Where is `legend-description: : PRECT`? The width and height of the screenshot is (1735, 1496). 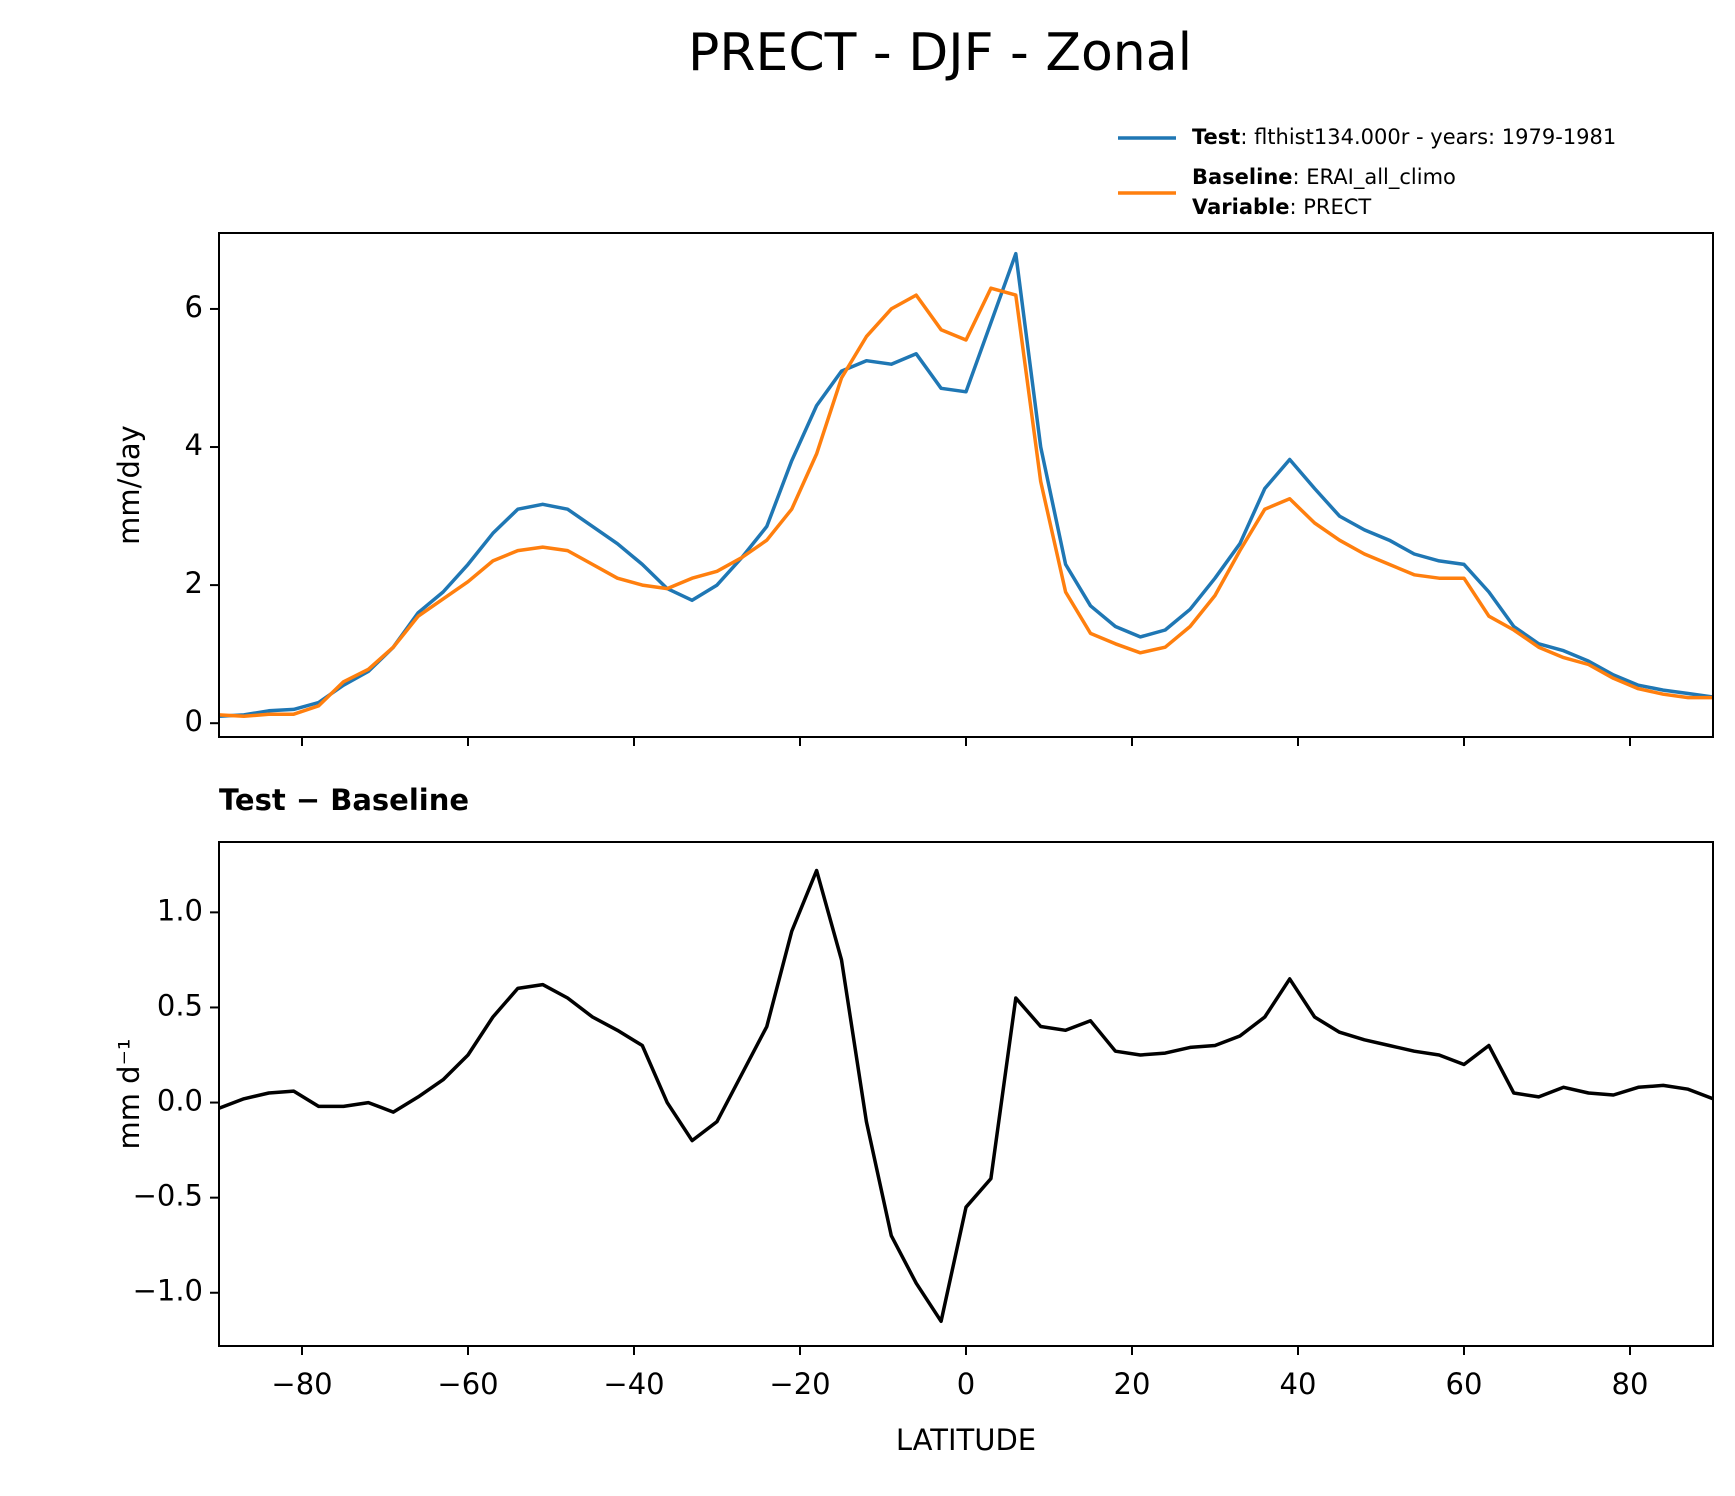 legend-description: : PRECT is located at coordinates (1330, 207).